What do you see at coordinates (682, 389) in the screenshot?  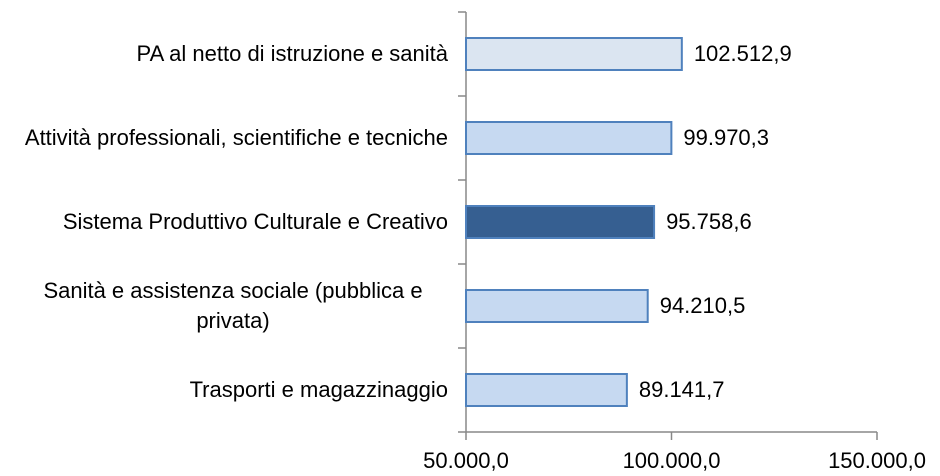 I see `value-label: 89.141,7` at bounding box center [682, 389].